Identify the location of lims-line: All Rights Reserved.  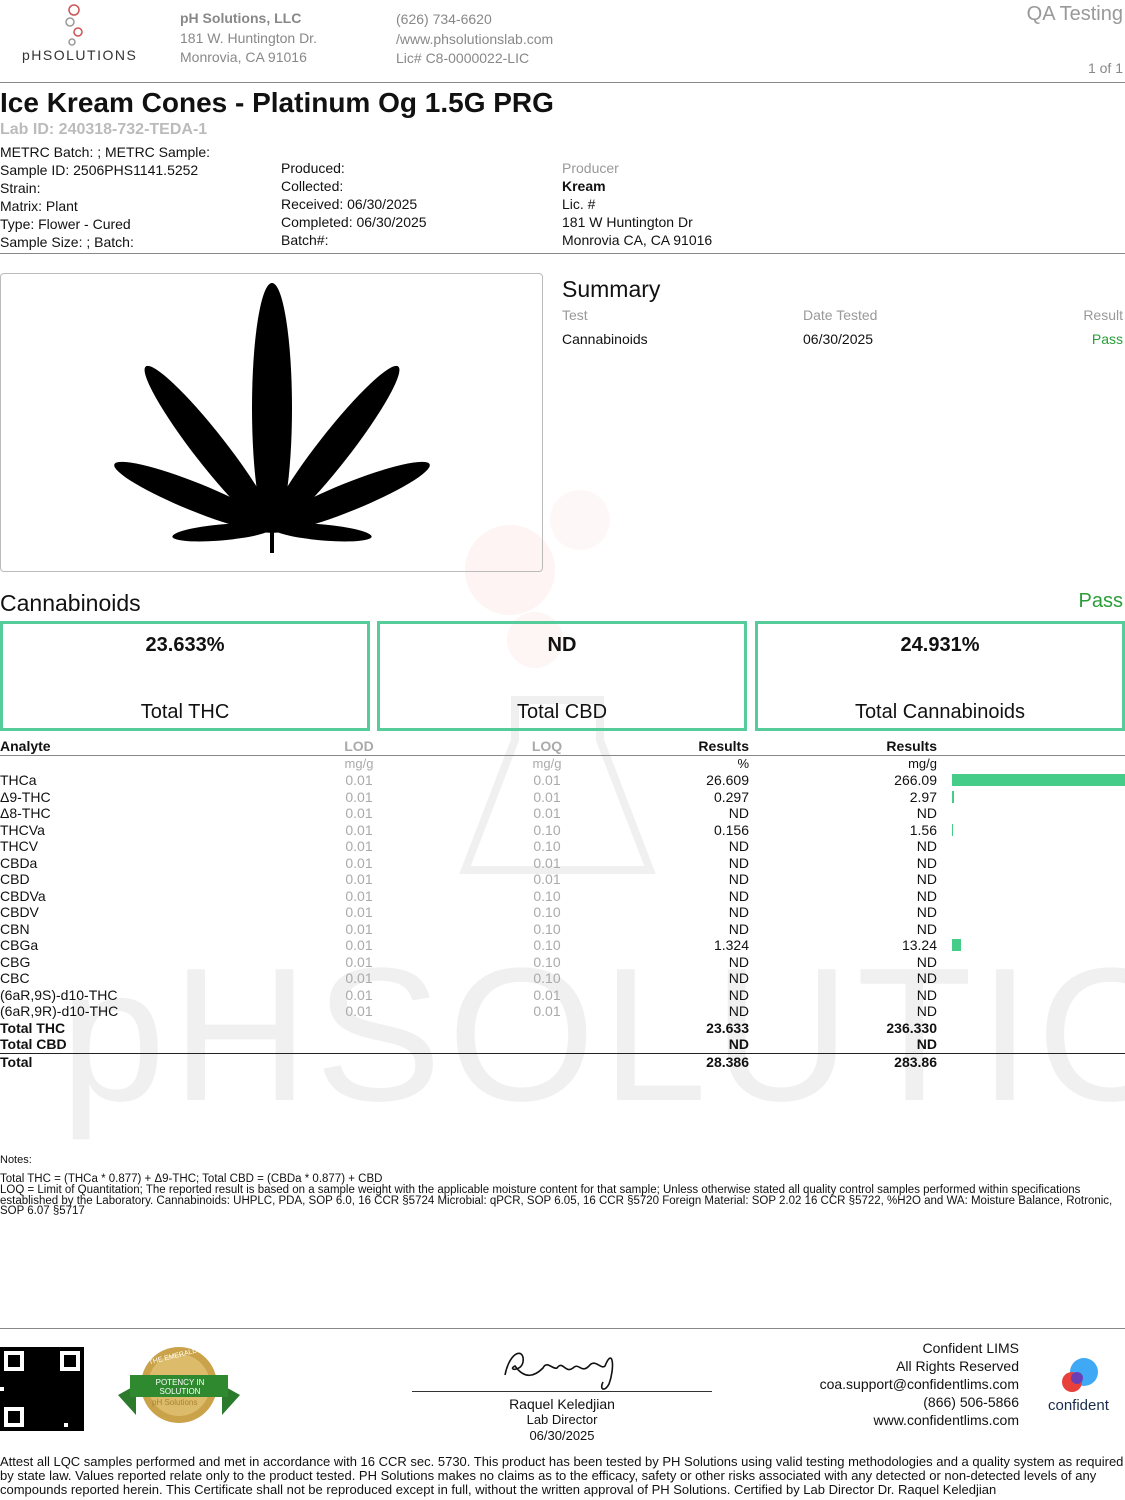
(957, 1366).